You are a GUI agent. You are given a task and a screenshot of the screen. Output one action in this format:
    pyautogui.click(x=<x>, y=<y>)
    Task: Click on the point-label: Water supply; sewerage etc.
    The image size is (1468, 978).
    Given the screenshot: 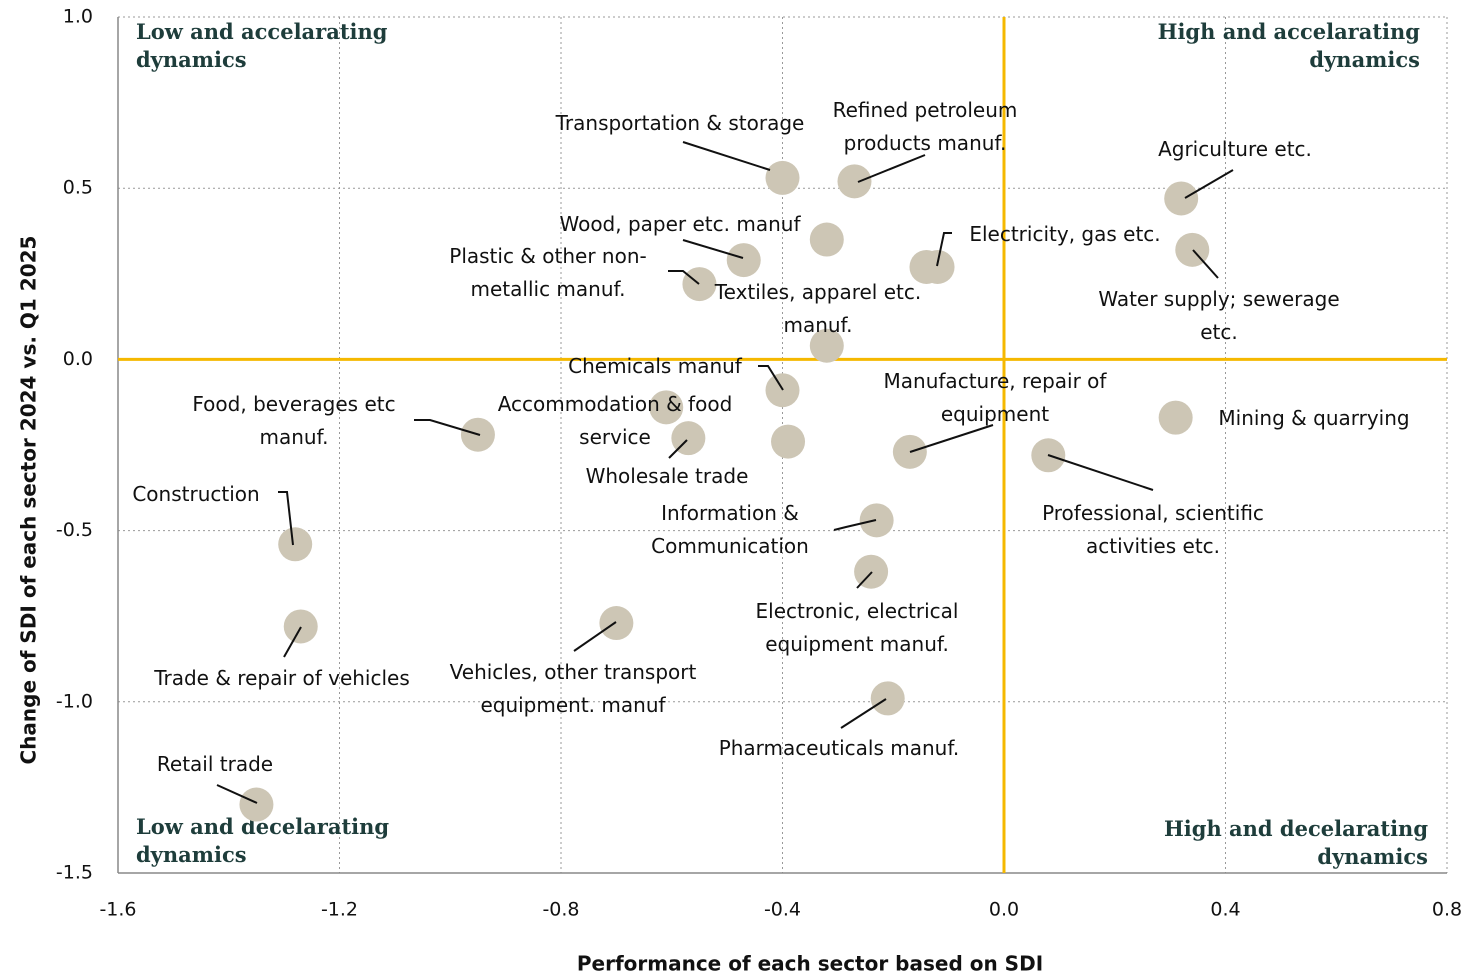 What is the action you would take?
    pyautogui.click(x=1218, y=315)
    